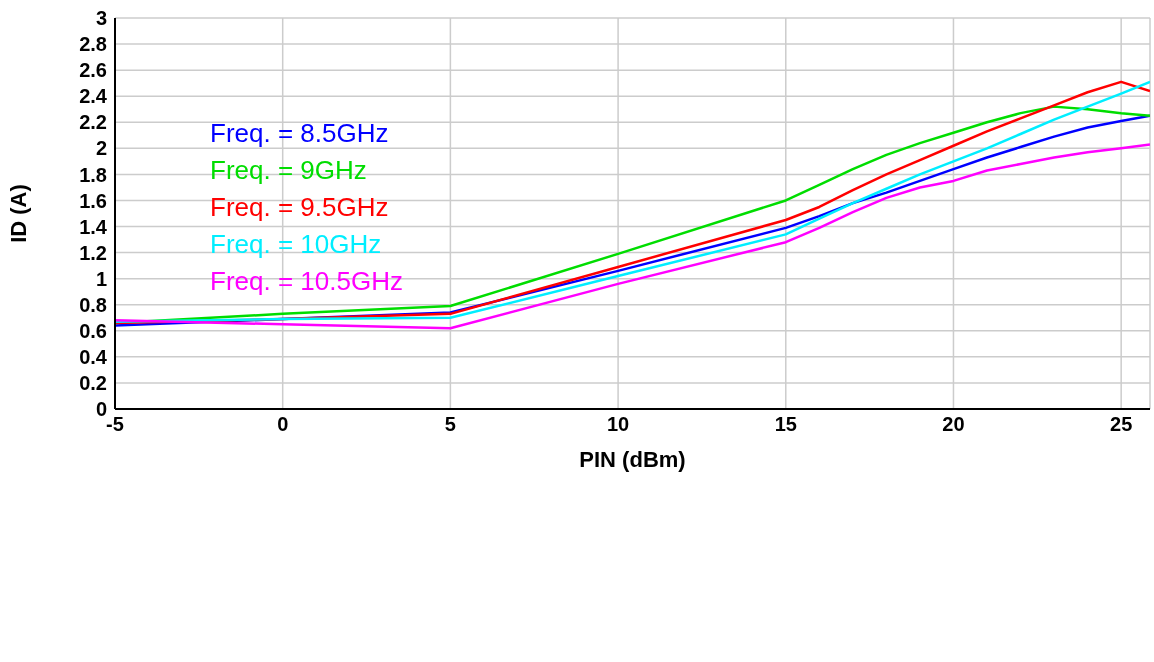 Image resolution: width=1154 pixels, height=662 pixels. I want to click on x-tick-label: -5, so click(115, 424).